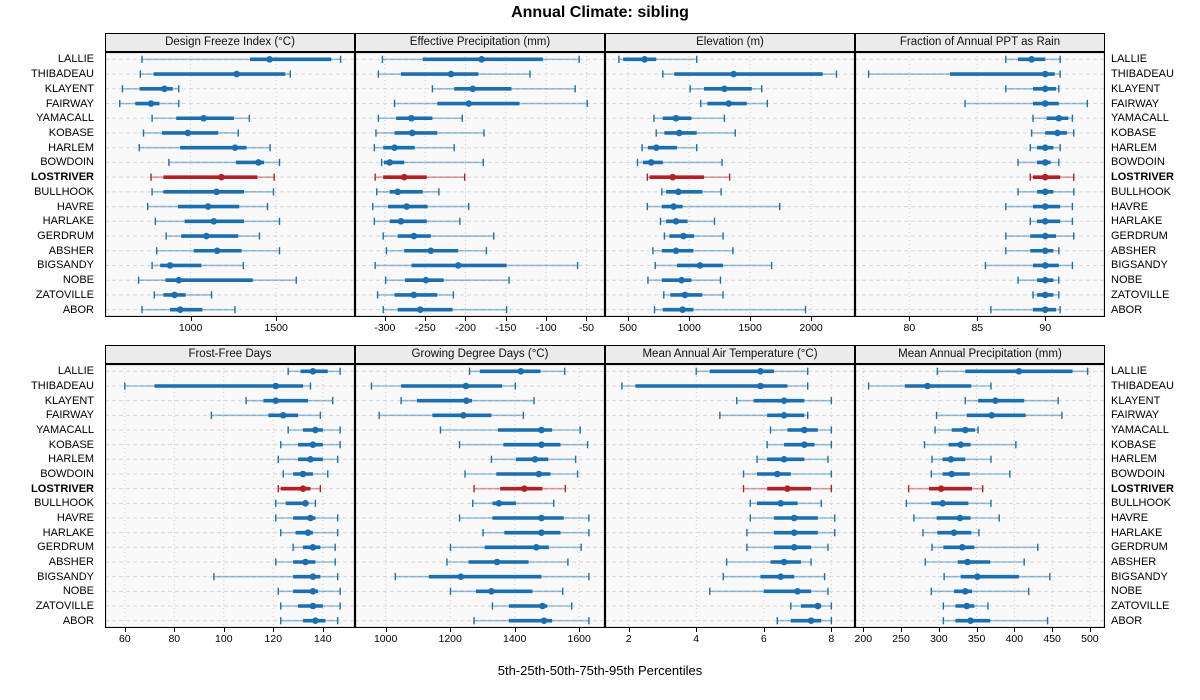  I want to click on x-tick-label: 2000, so click(811, 328).